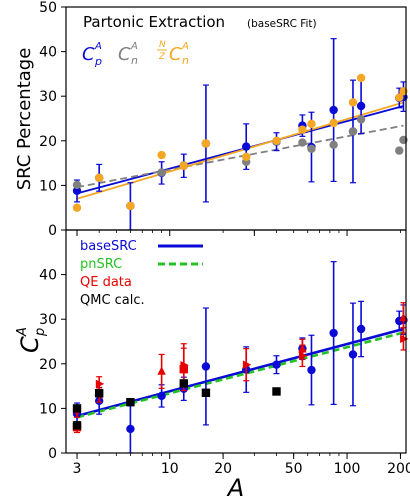 The width and height of the screenshot is (410, 500). Describe the element at coordinates (108, 246) in the screenshot. I see `legend-basesrc-label: baseSRC` at that location.